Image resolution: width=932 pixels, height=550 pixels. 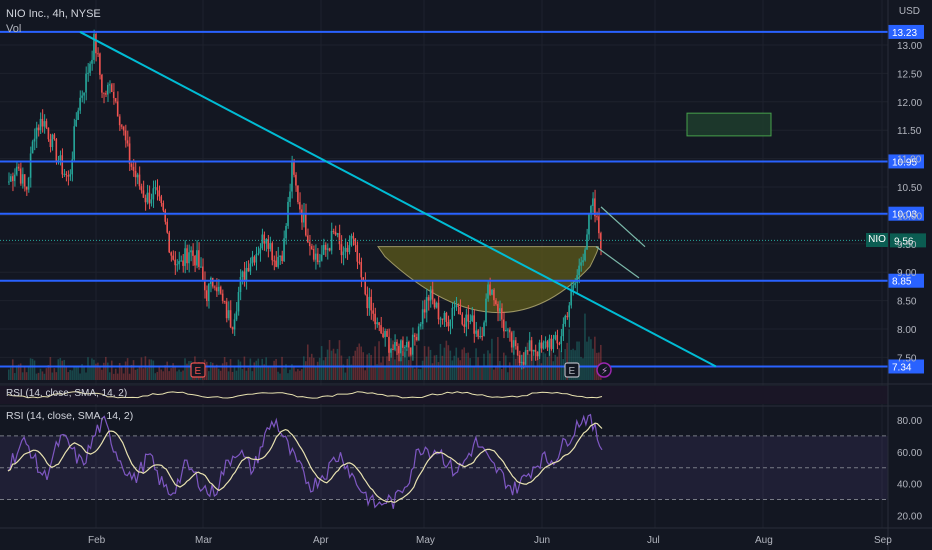 I want to click on dividend-marker-icon: ⚡, so click(x=604, y=371).